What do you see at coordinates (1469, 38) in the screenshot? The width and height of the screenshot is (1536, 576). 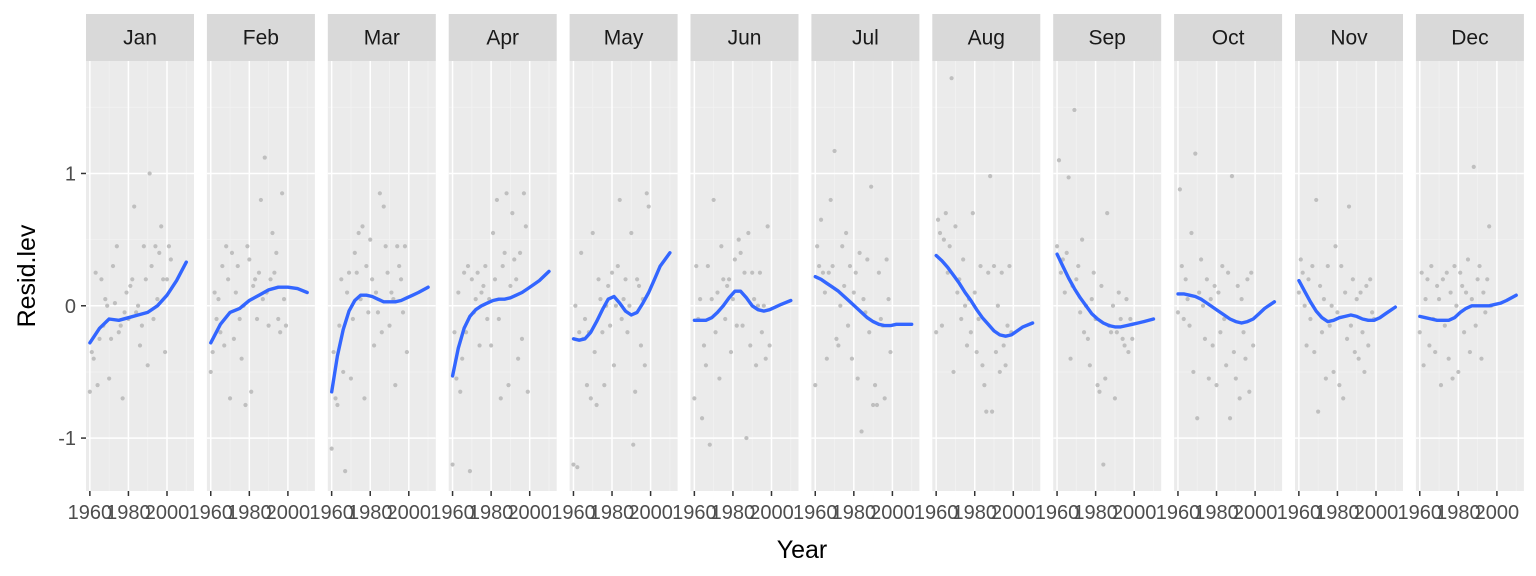 I see `facet-strip-label: Dec` at bounding box center [1469, 38].